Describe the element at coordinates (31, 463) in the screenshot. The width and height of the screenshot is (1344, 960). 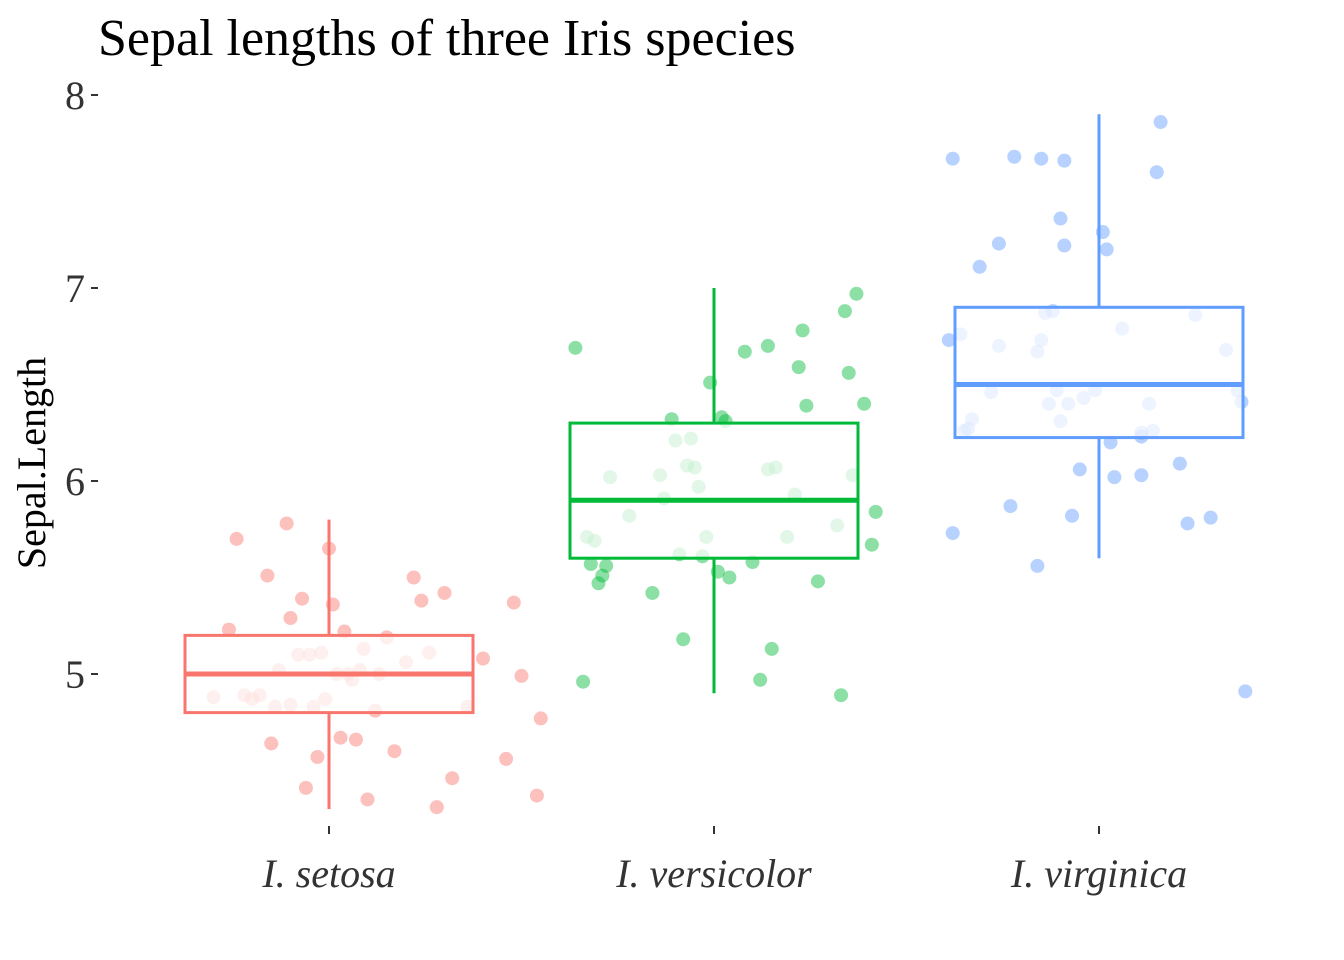
I see `y-axis-label: Sepal.Length` at that location.